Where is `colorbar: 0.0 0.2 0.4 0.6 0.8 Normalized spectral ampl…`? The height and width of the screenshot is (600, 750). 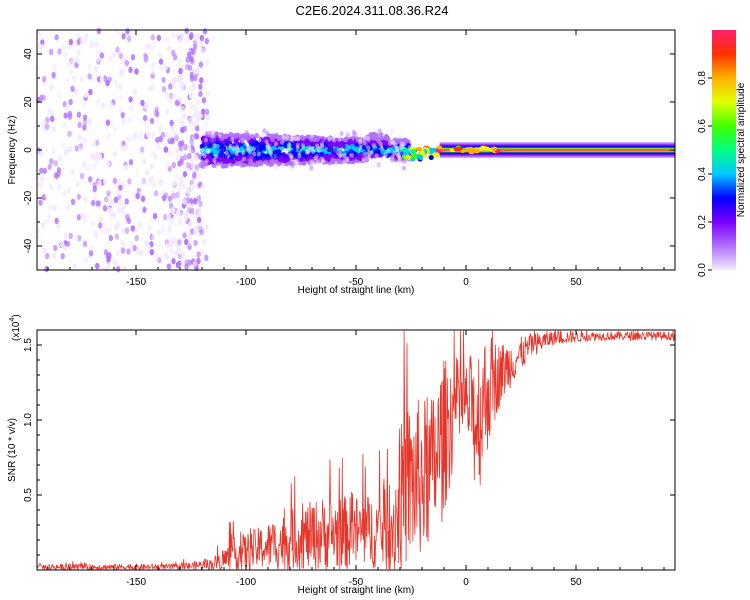
colorbar: 0.0 0.2 0.4 0.6 0.8 Normalized spectral ampl… is located at coordinates (722, 153).